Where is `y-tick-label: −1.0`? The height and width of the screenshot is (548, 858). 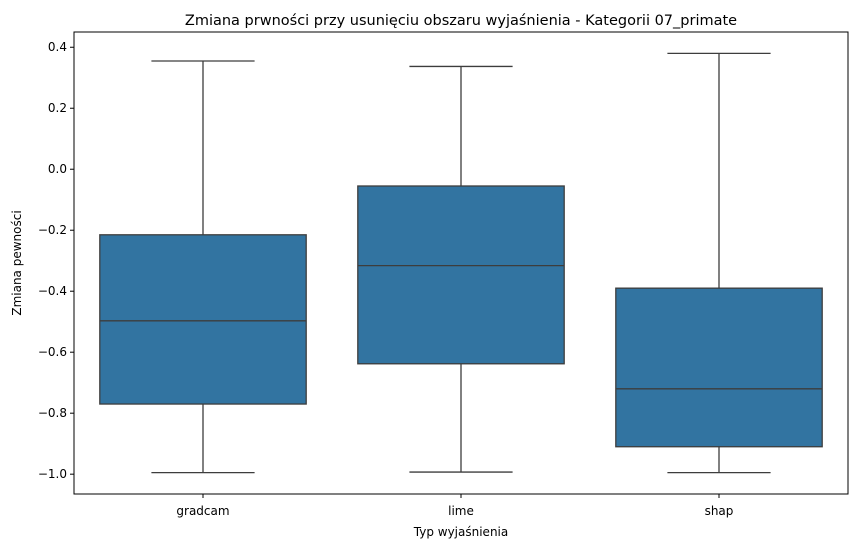 y-tick-label: −1.0 is located at coordinates (52, 474).